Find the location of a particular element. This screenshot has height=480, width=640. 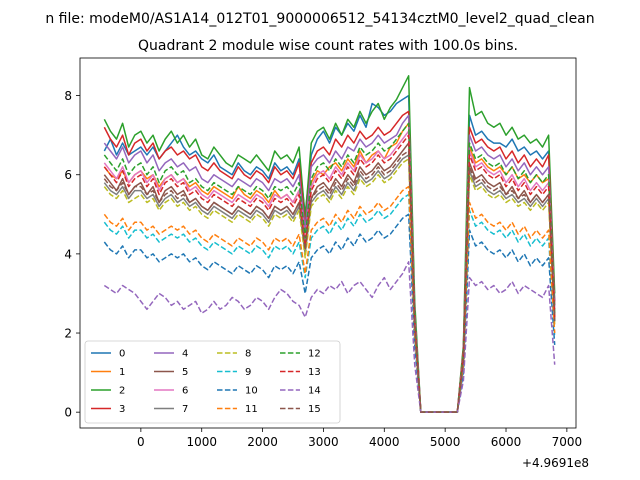

legend-label-12: 12 is located at coordinates (314, 354).